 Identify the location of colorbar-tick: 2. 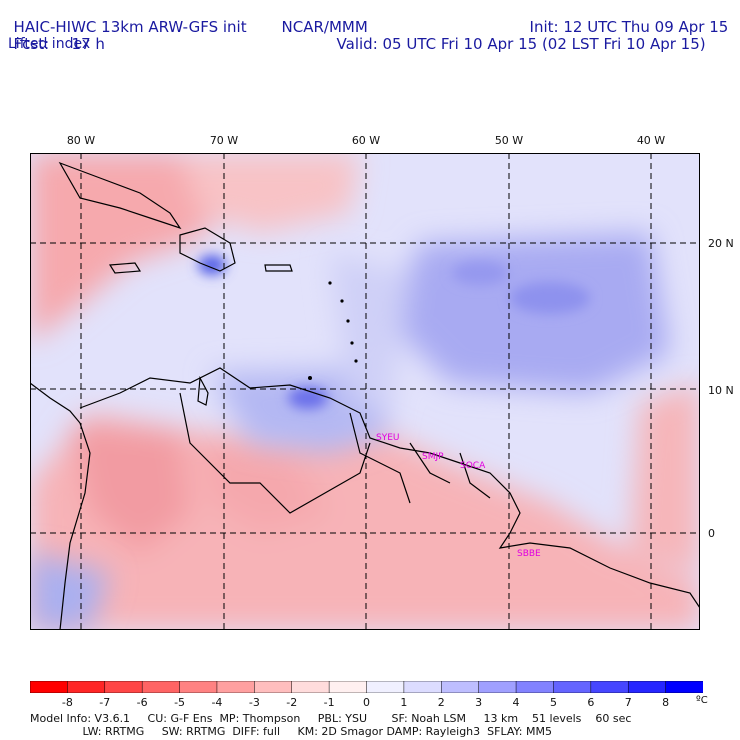
(441, 702).